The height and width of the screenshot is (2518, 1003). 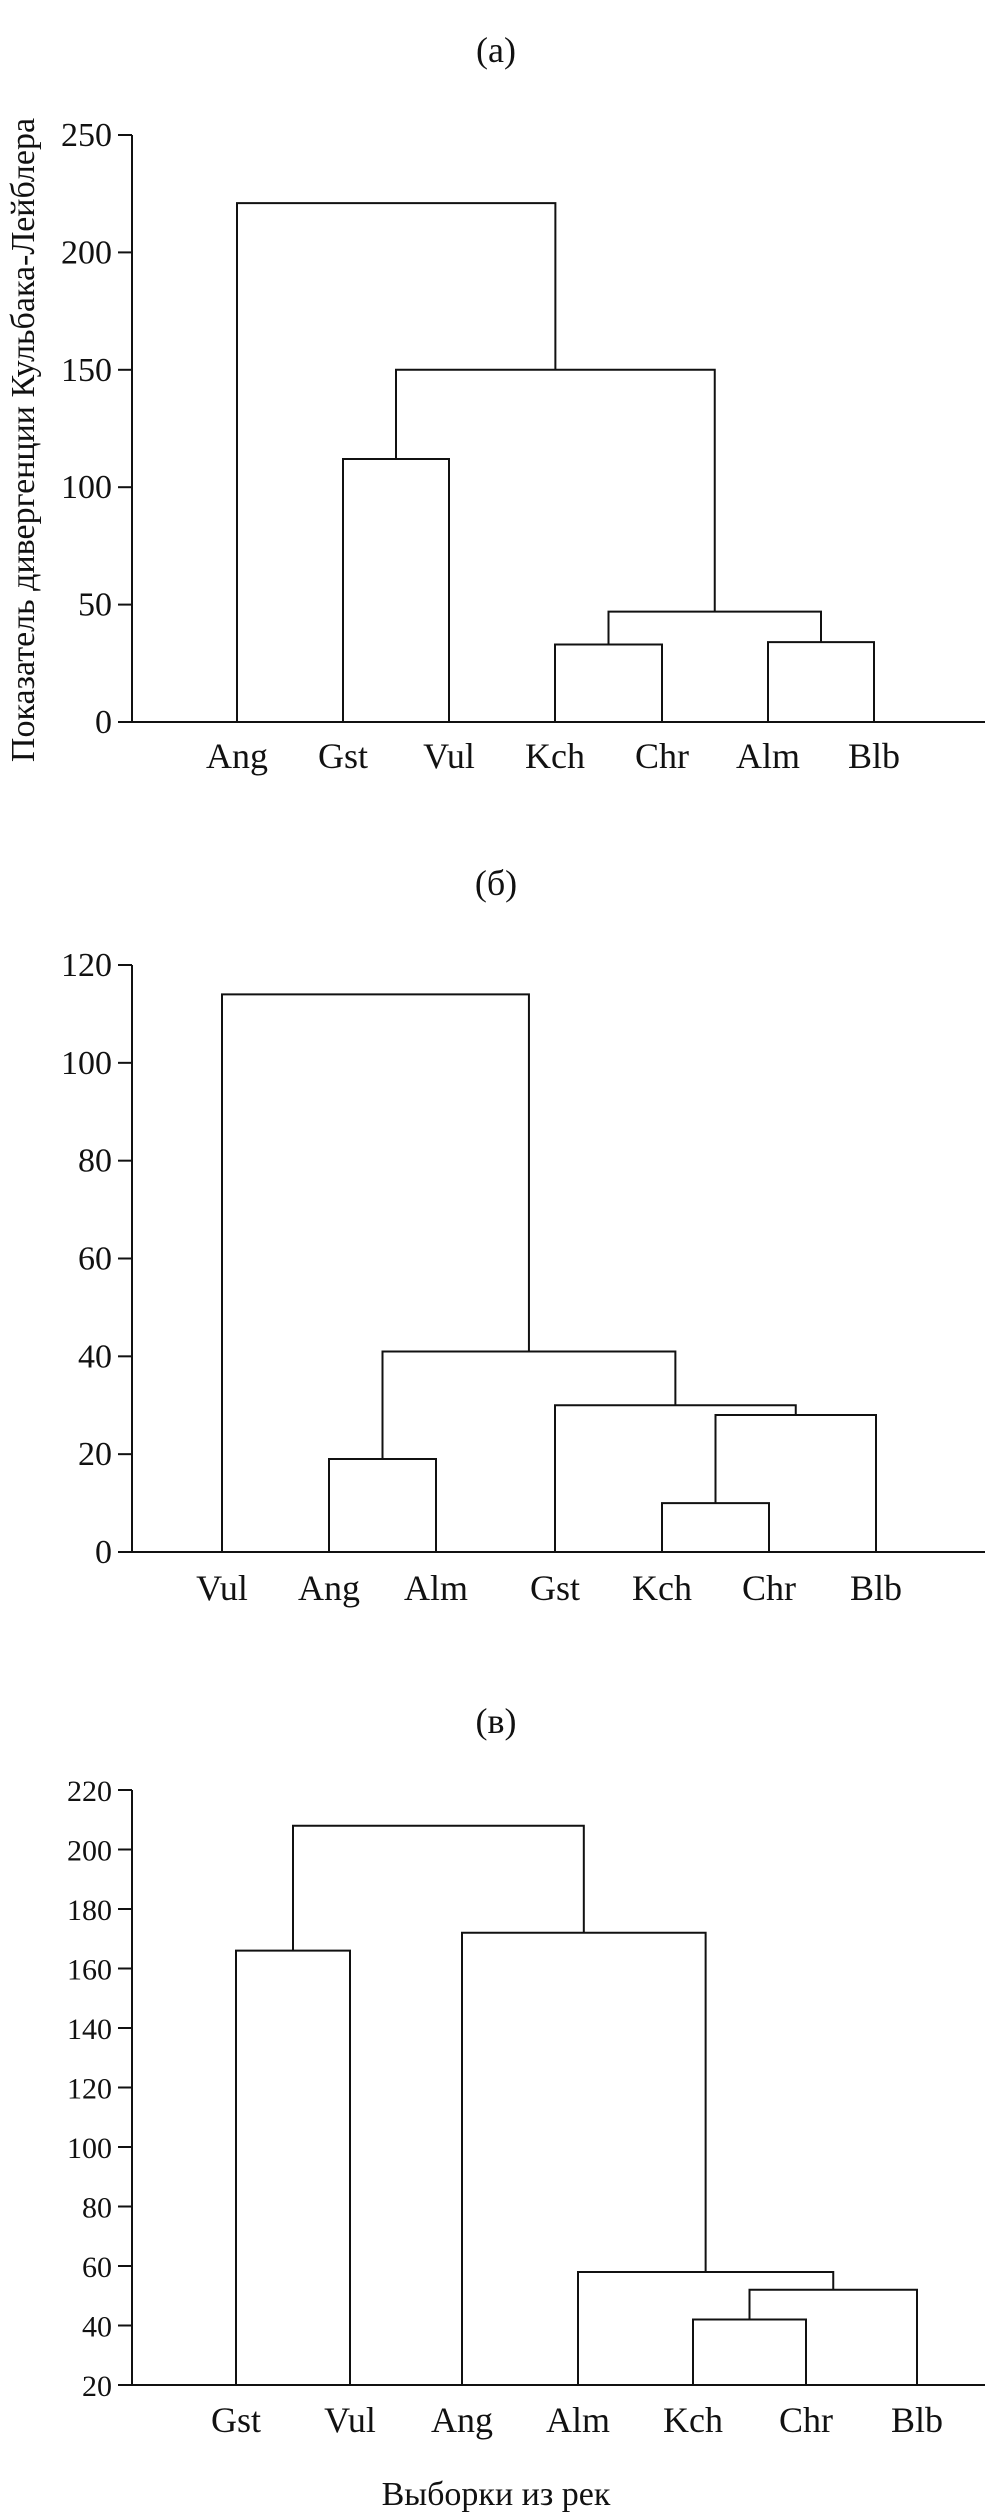 What do you see at coordinates (343, 756) in the screenshot?
I see `panel-a-leaf-label: Gst` at bounding box center [343, 756].